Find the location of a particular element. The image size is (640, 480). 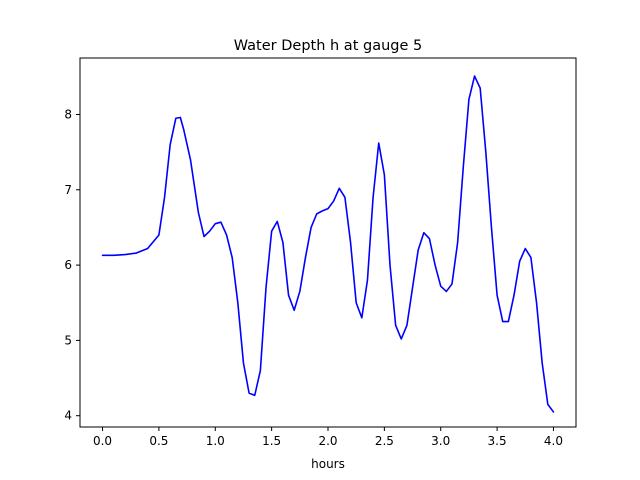

y-tick-label: 4 is located at coordinates (68, 416).